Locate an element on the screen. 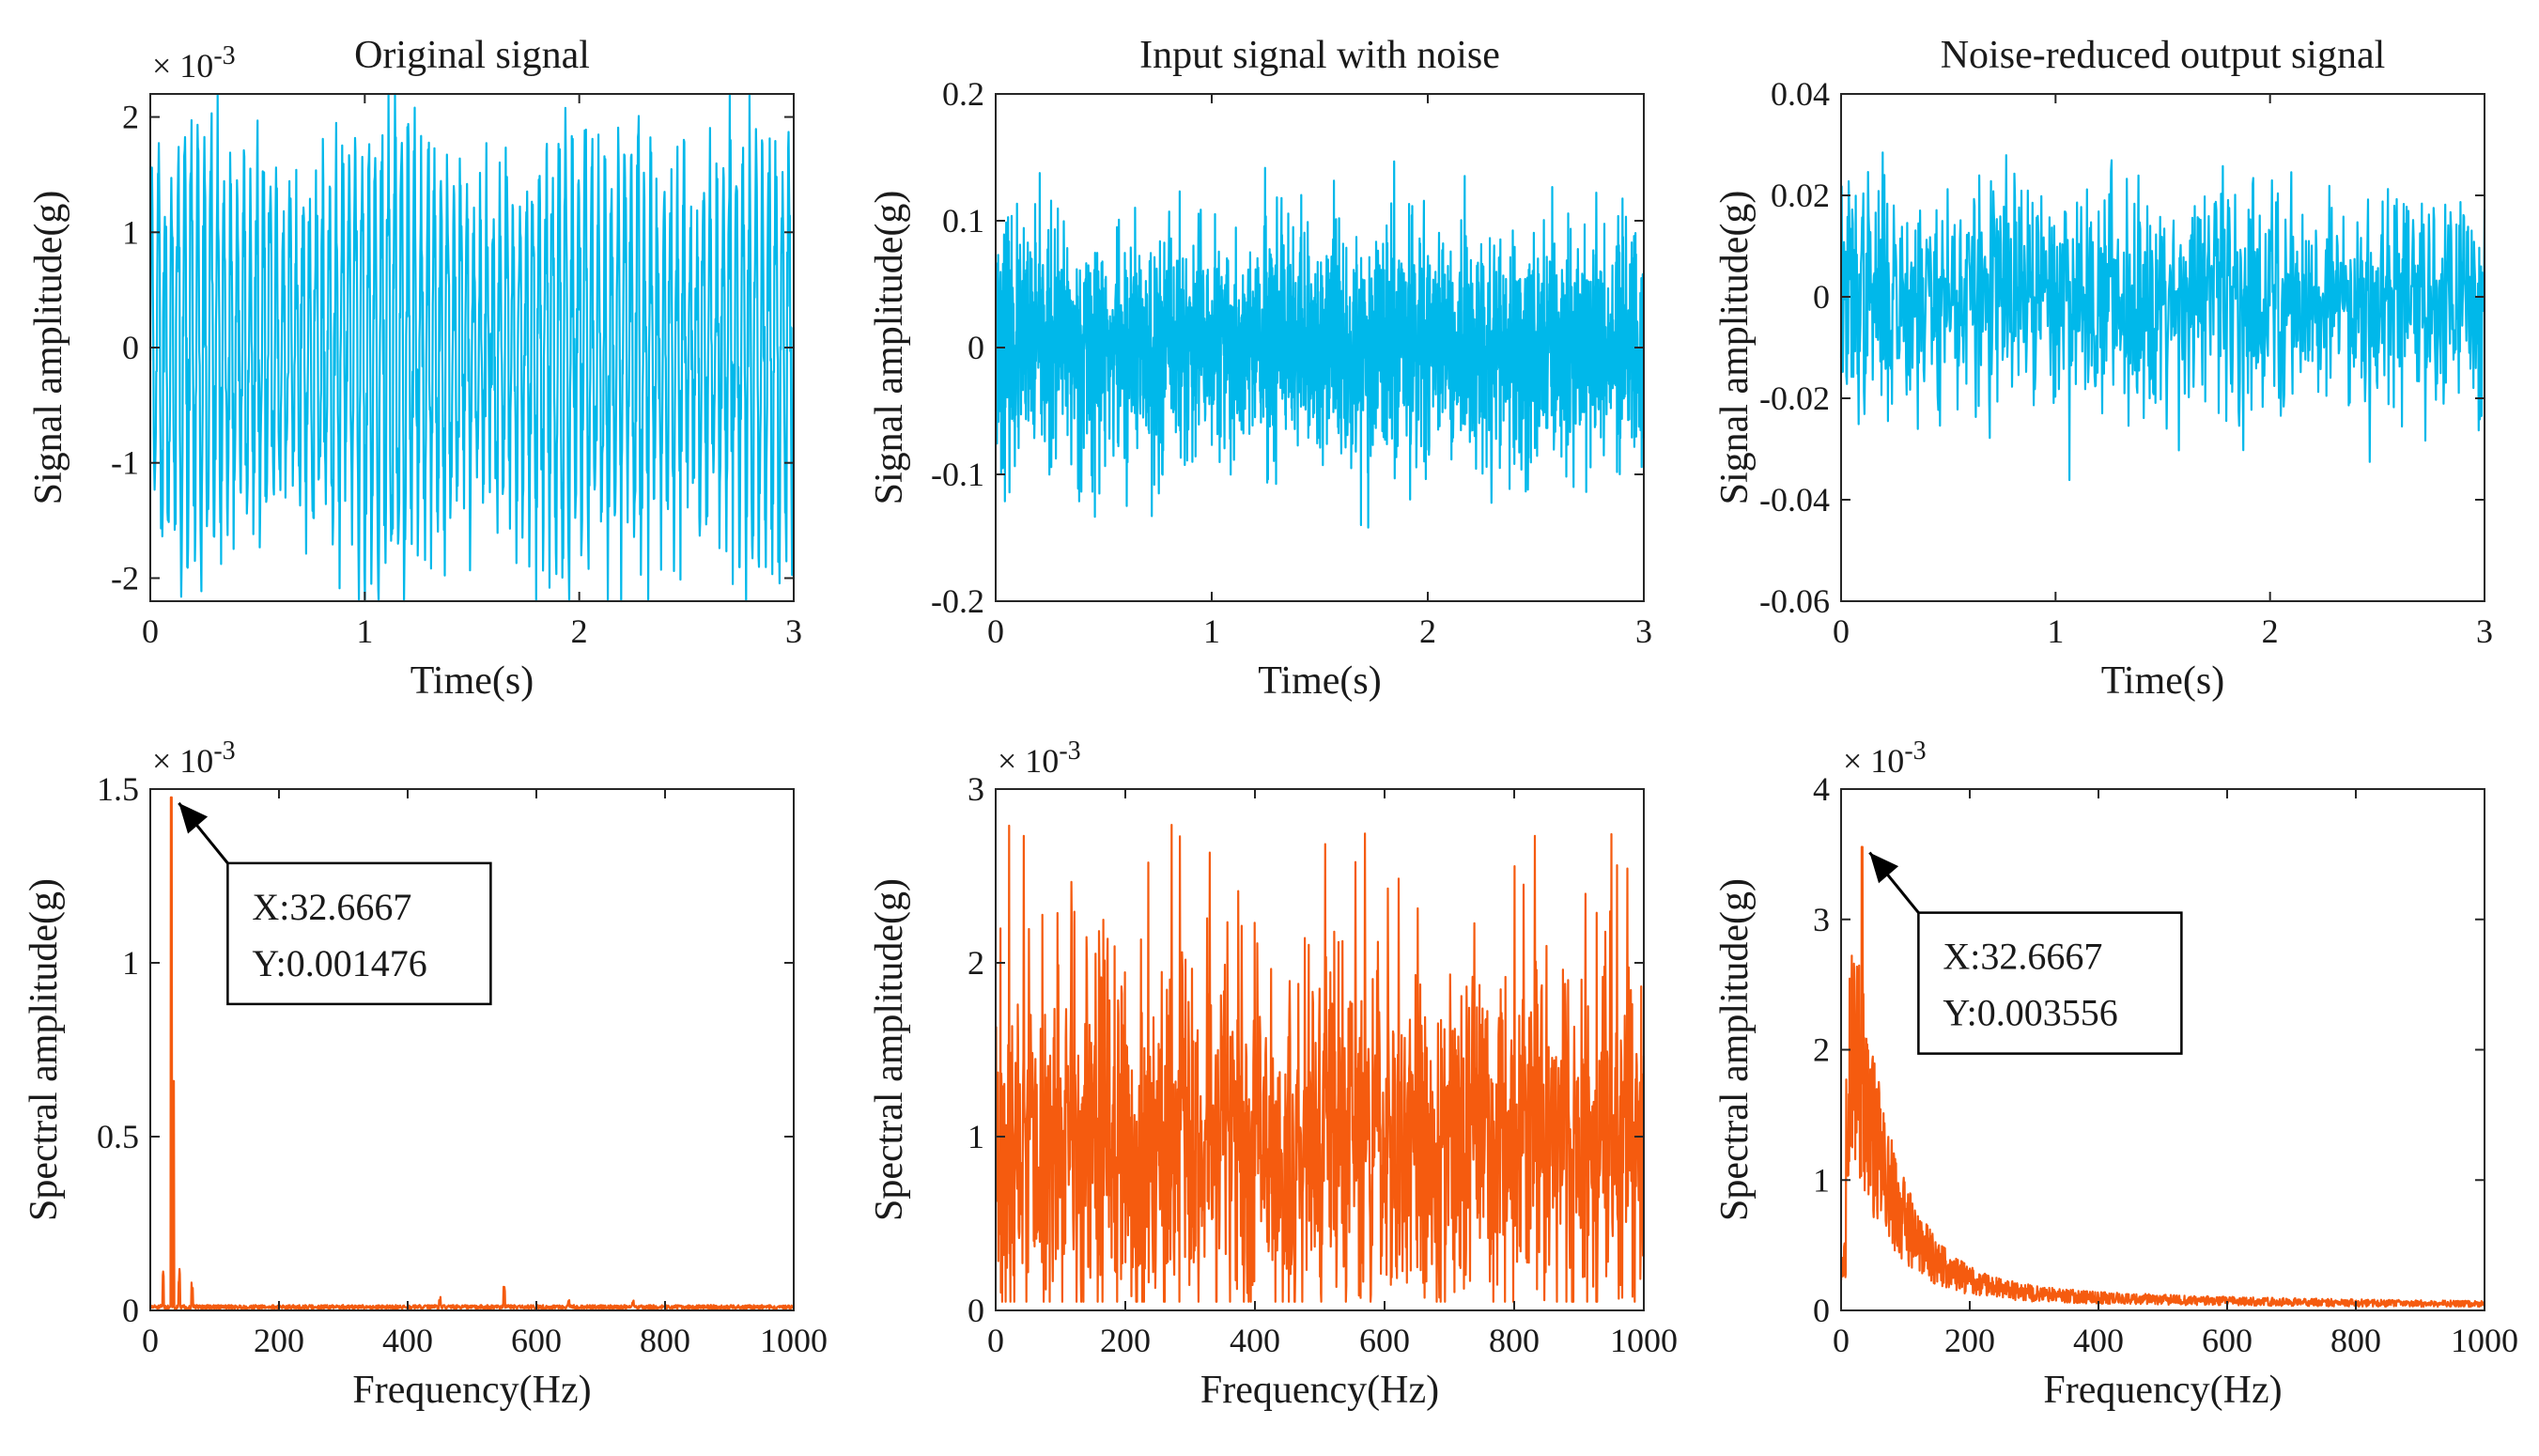  y-tick-label: 0.02 is located at coordinates (1800, 195).